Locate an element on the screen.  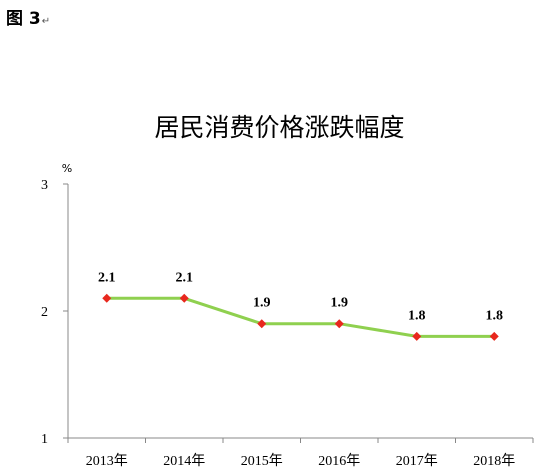
series-line is located at coordinates (300, 317).